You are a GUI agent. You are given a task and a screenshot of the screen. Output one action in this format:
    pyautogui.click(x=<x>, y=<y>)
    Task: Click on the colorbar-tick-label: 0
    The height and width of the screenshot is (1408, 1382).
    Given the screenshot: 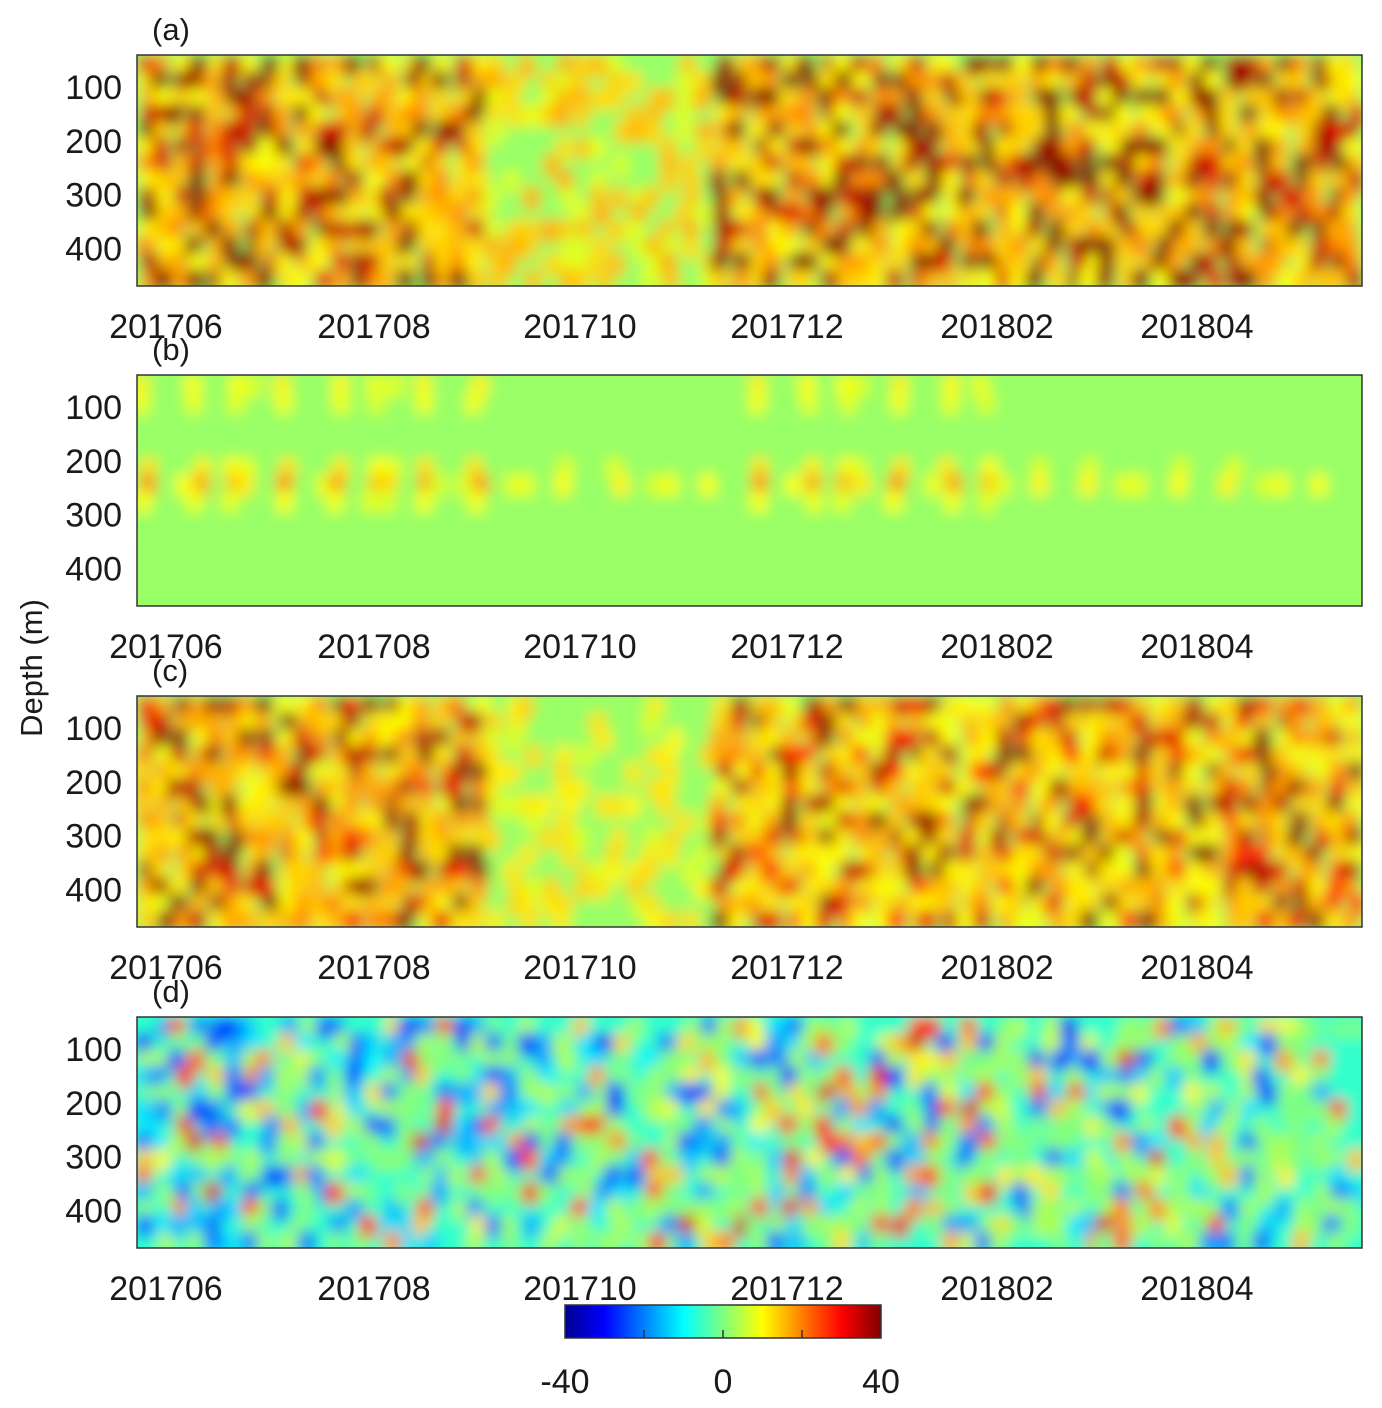 What is the action you would take?
    pyautogui.click(x=723, y=1382)
    